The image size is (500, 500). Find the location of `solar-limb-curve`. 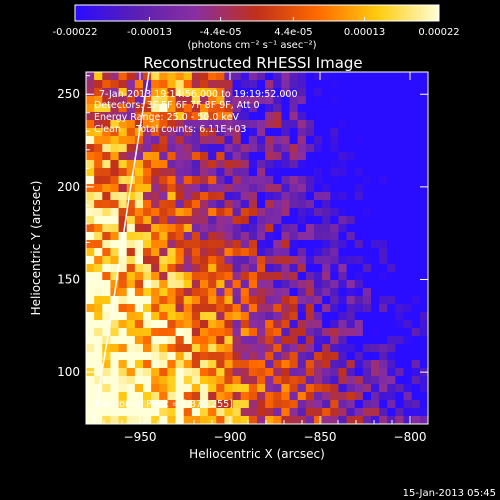

solar-limb-curve is located at coordinates (121, 248).